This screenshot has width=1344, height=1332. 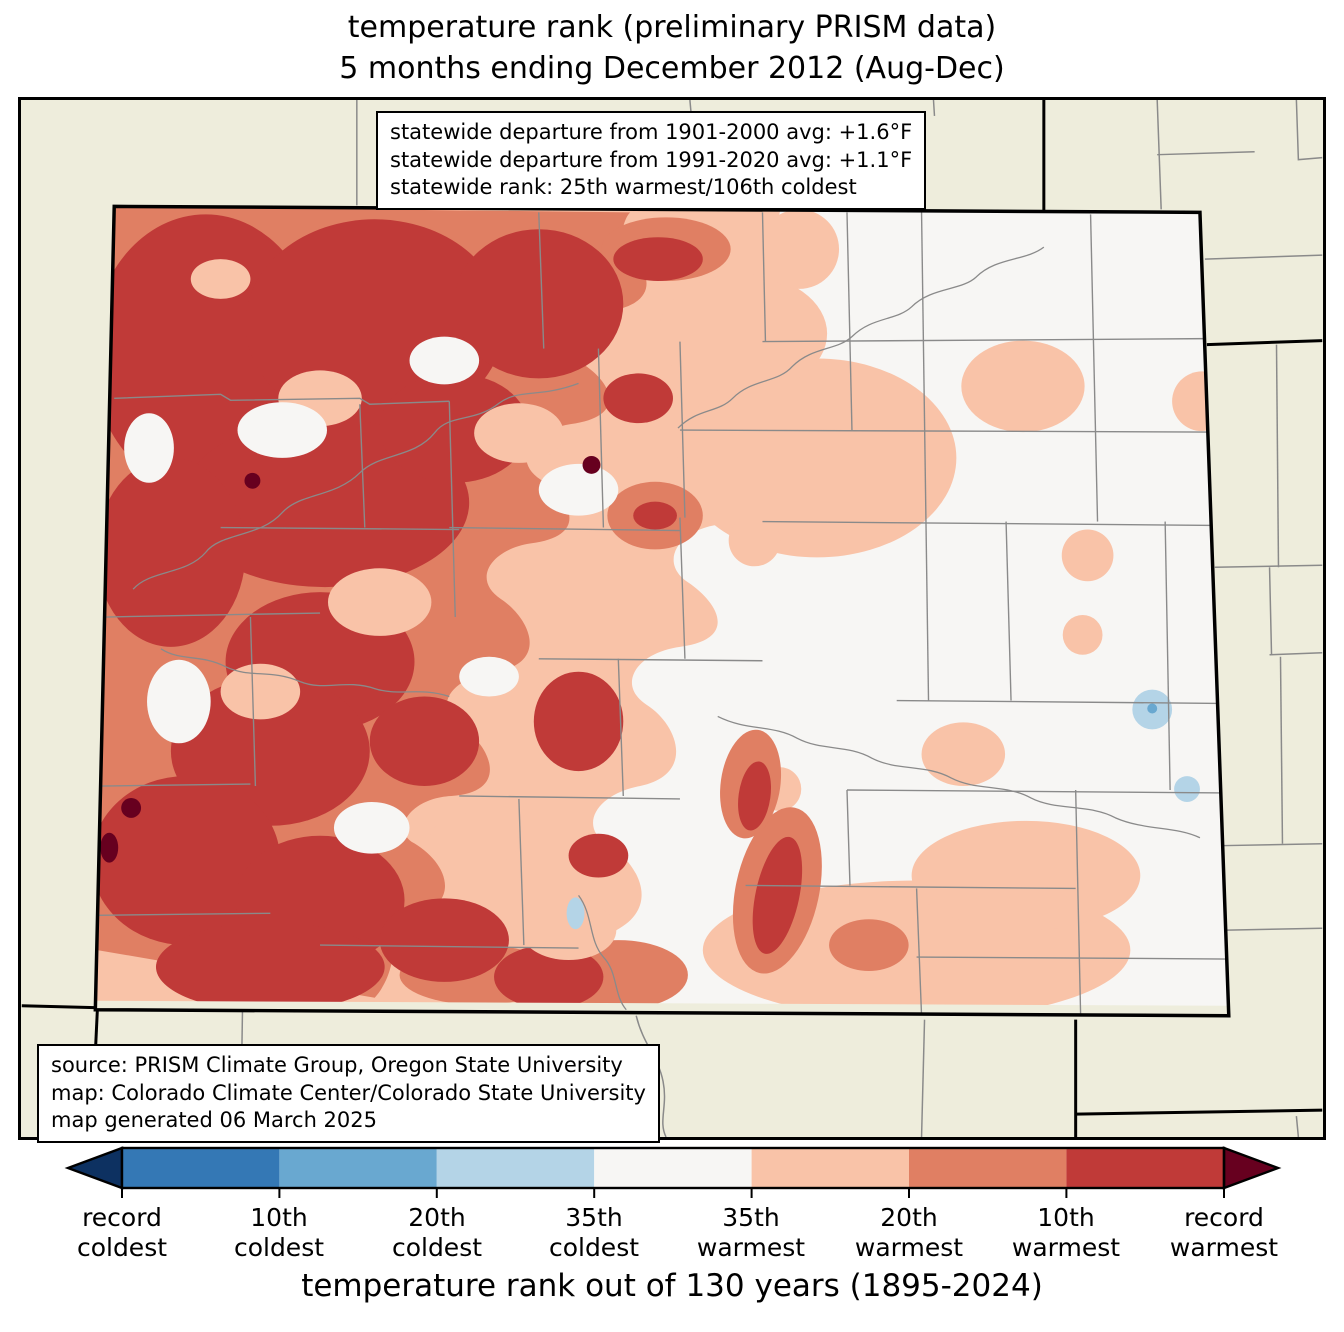 I want to click on colorbar-label-20th-warmest: 20th warmest, so click(x=909, y=1232).